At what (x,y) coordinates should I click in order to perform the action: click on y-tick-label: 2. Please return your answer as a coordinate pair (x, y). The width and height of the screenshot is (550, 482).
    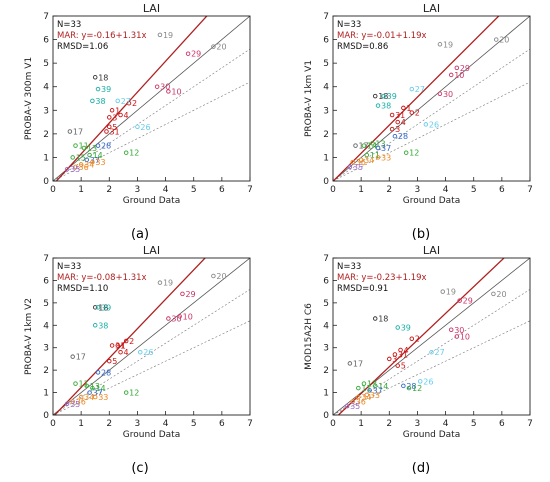
    Looking at the image, I should click on (46, 371).